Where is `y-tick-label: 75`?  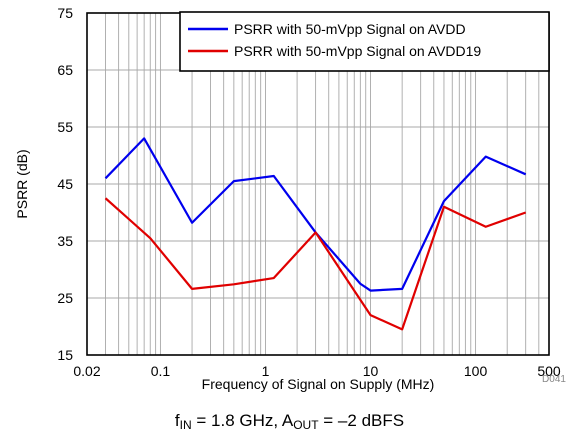 y-tick-label: 75 is located at coordinates (65, 13).